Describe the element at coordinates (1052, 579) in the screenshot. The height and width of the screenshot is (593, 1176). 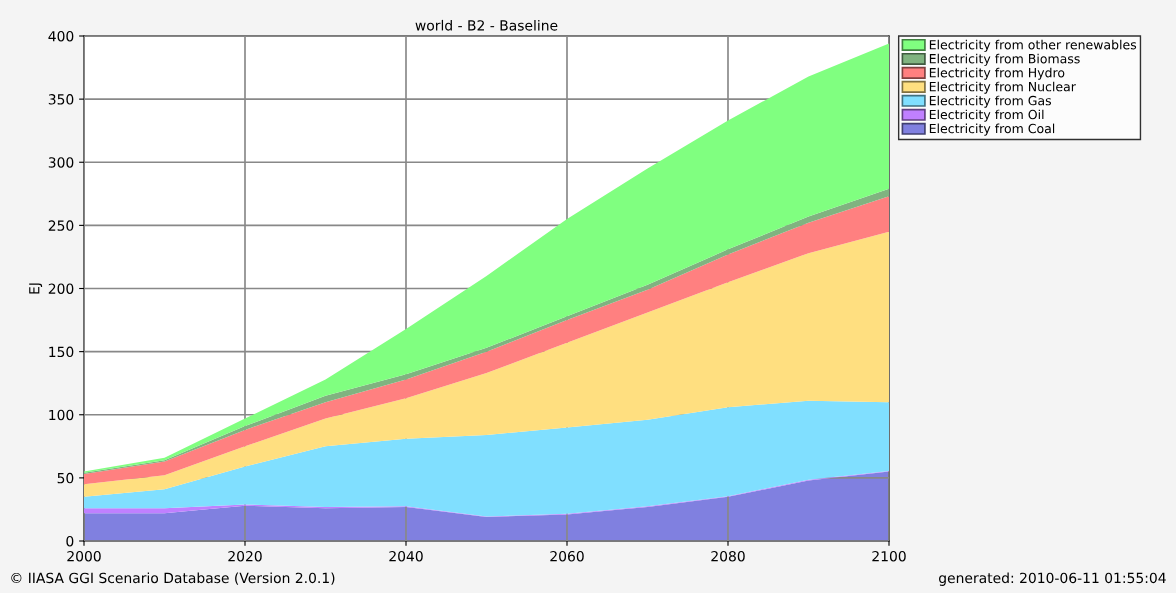
I see `text: generated: 2010-06-11 01:55:04` at that location.